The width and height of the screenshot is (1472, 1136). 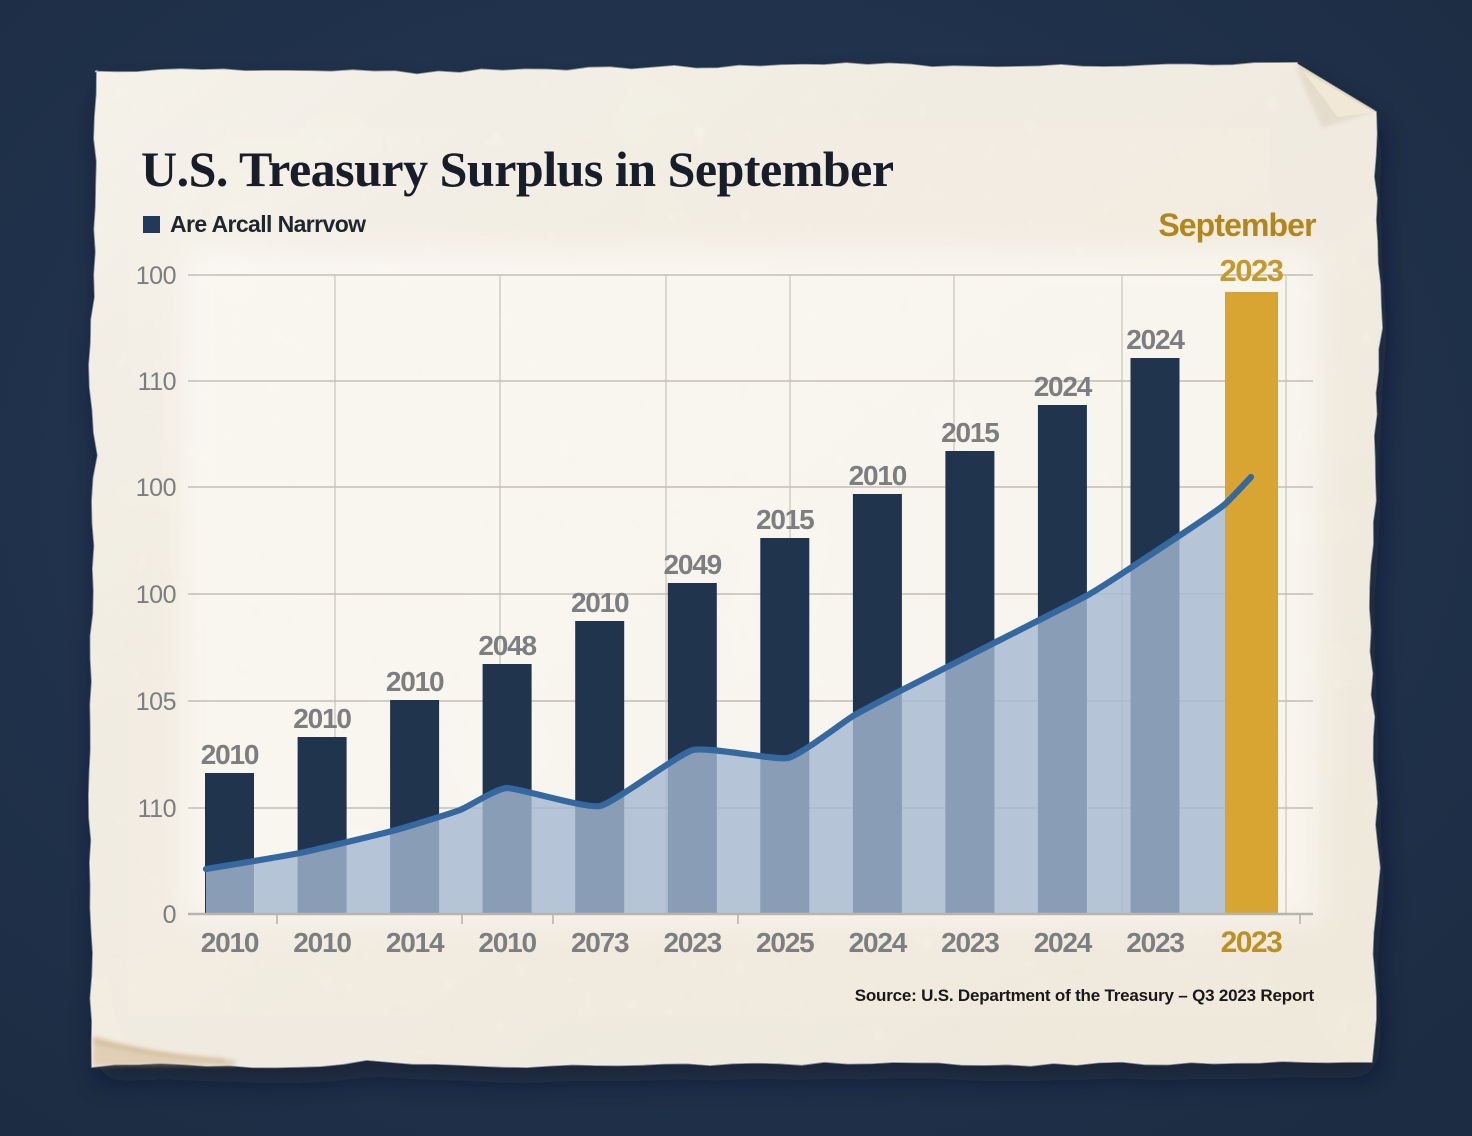 What do you see at coordinates (785, 942) in the screenshot?
I see `svg-text: 2025` at bounding box center [785, 942].